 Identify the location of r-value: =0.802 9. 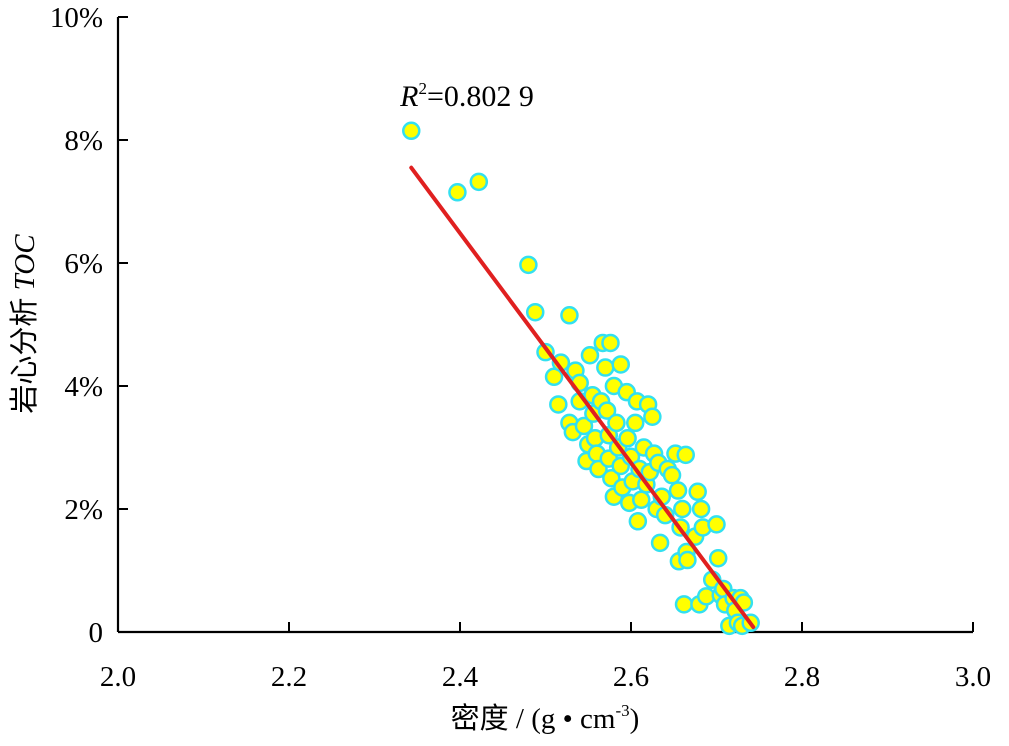
(480, 96).